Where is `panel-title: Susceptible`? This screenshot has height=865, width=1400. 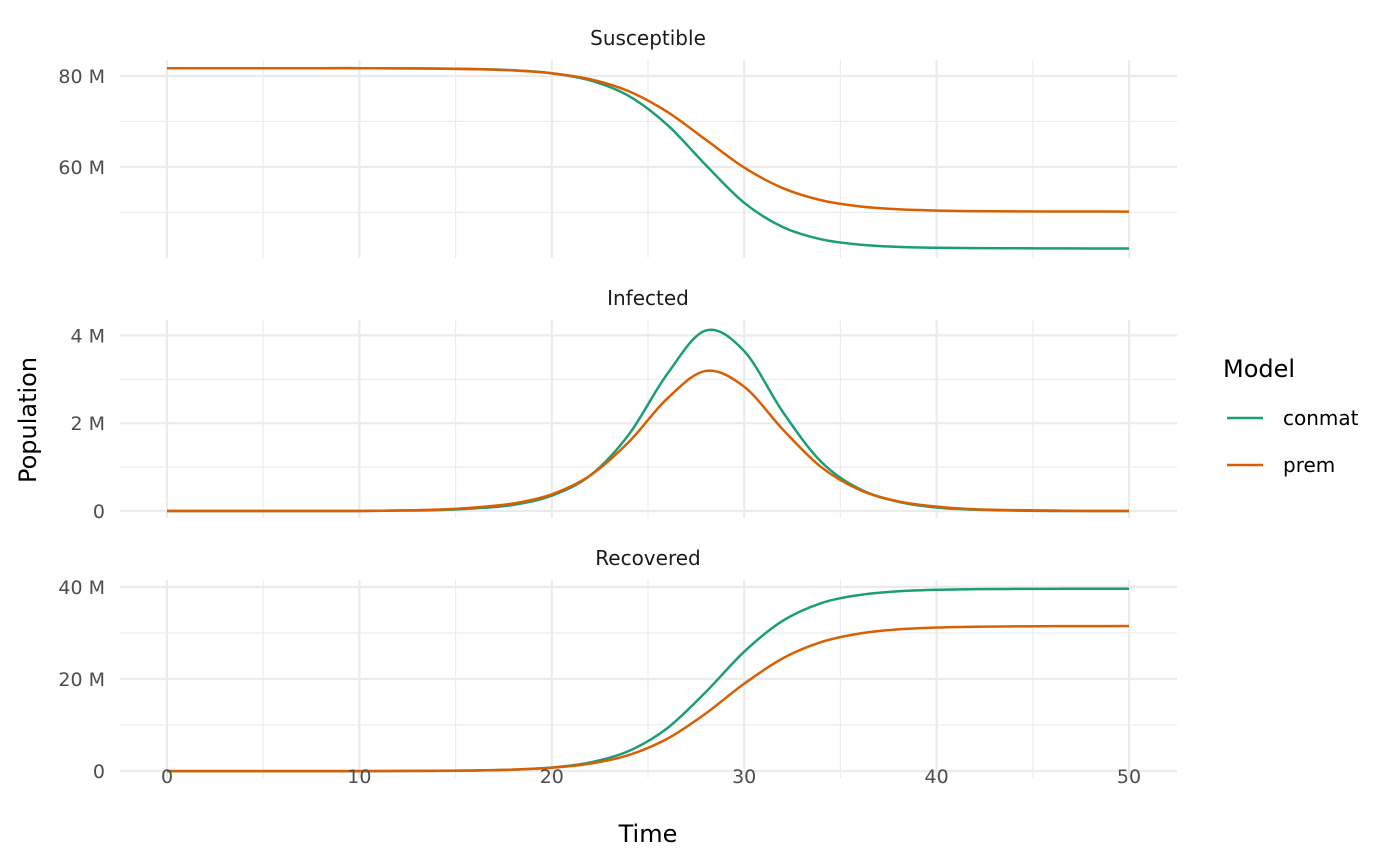 panel-title: Susceptible is located at coordinates (648, 38).